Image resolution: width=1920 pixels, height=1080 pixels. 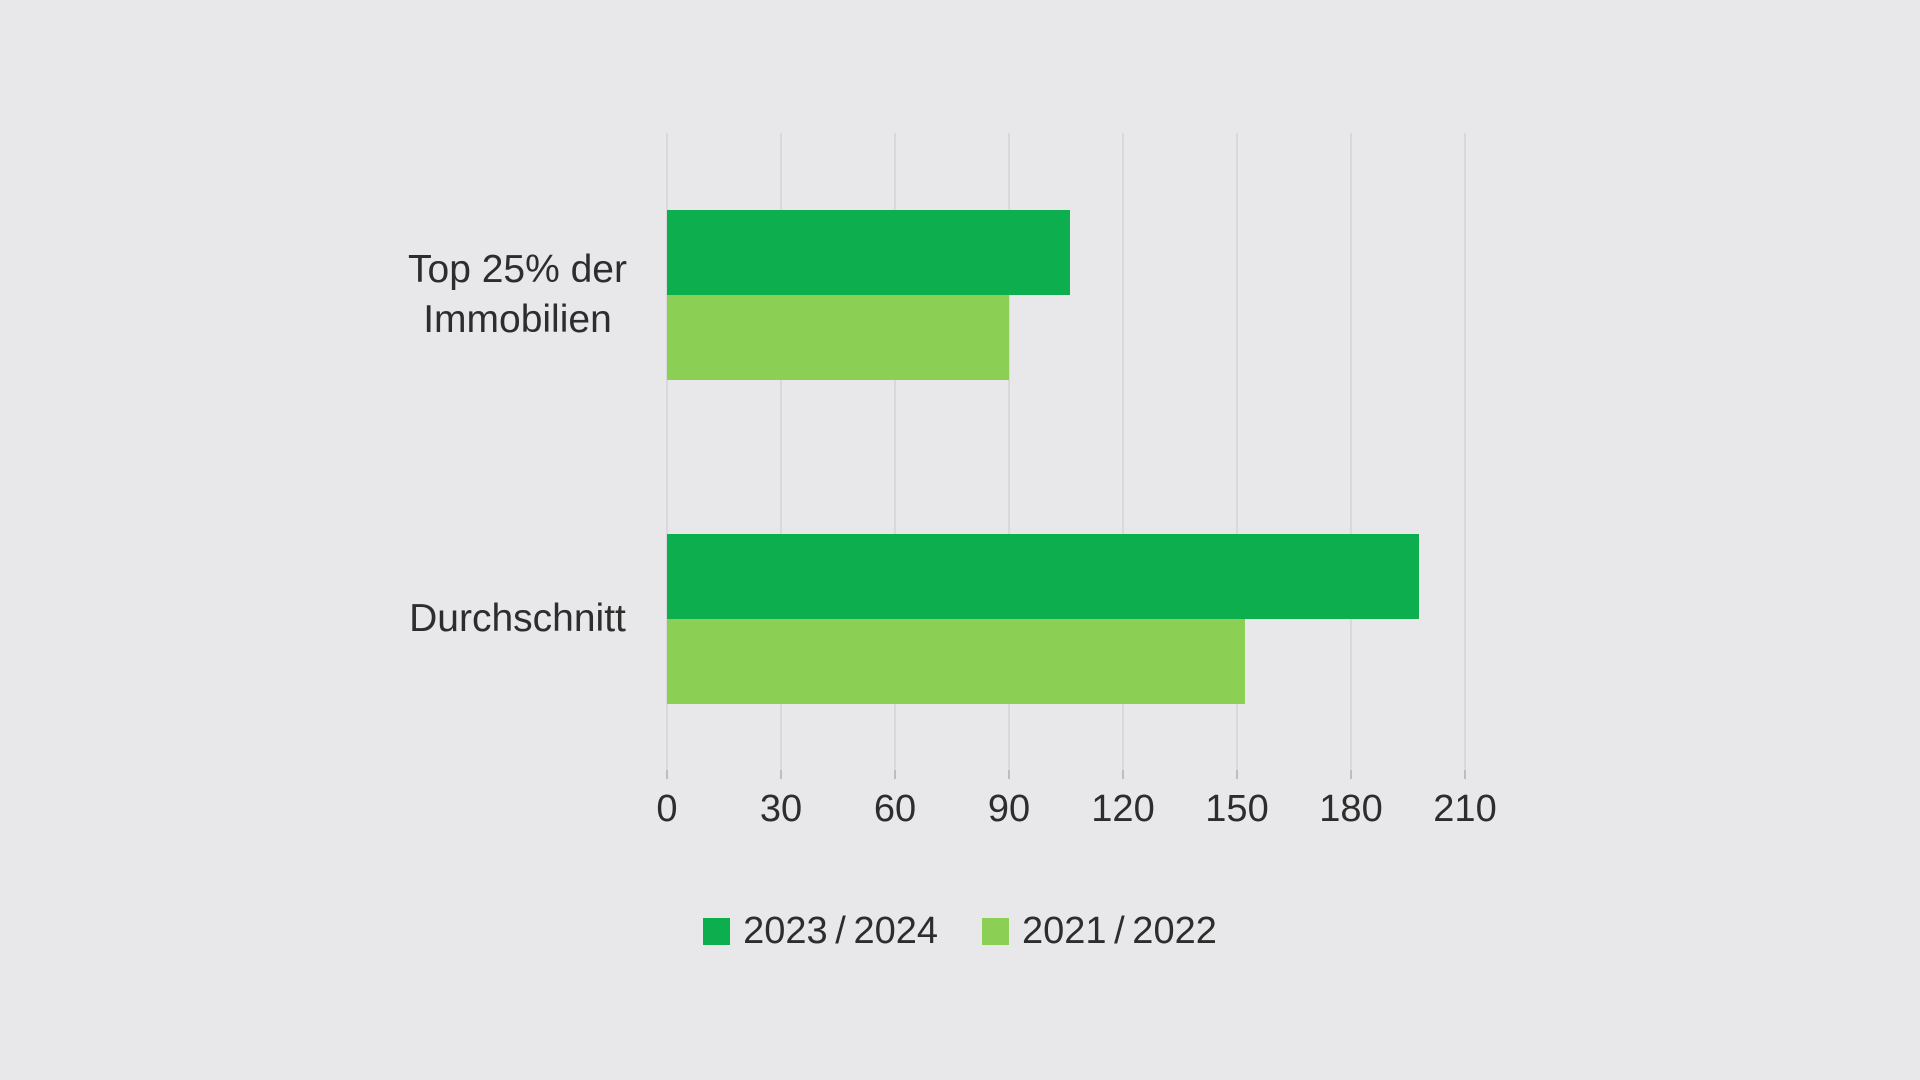 I want to click on legend-label-2021-2022: 2021 / 2022, so click(x=1119, y=930).